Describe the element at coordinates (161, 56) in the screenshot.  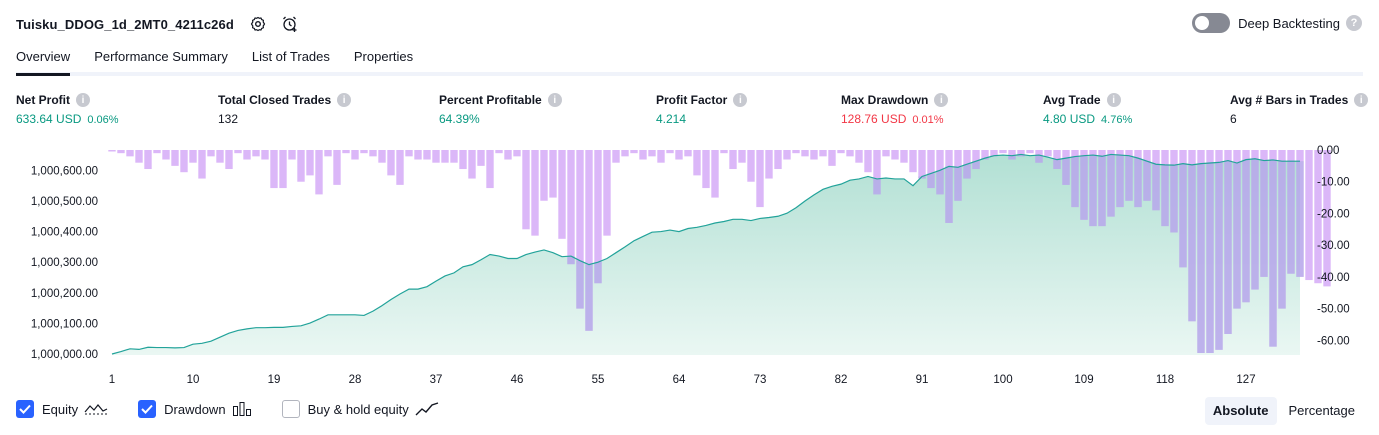
I see `tab-performance-summary: Performance Summary` at that location.